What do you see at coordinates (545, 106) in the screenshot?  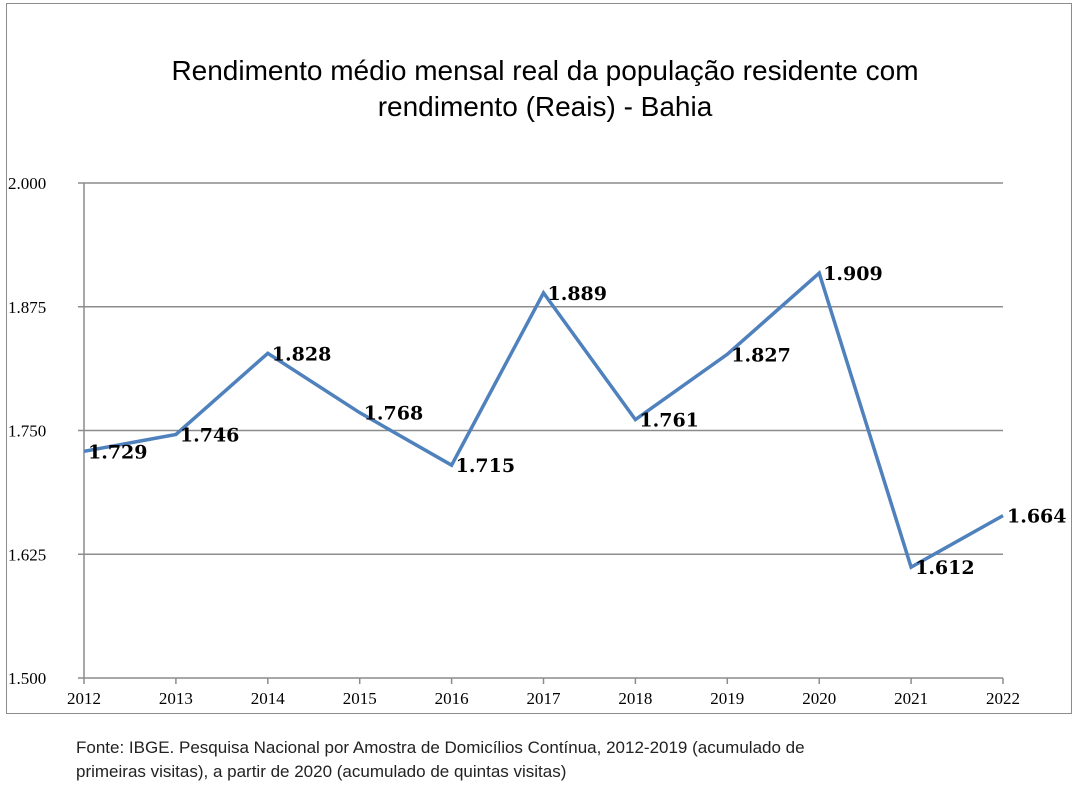 I see `chart-title-line-2: rendimento (Reais) - Bahia` at bounding box center [545, 106].